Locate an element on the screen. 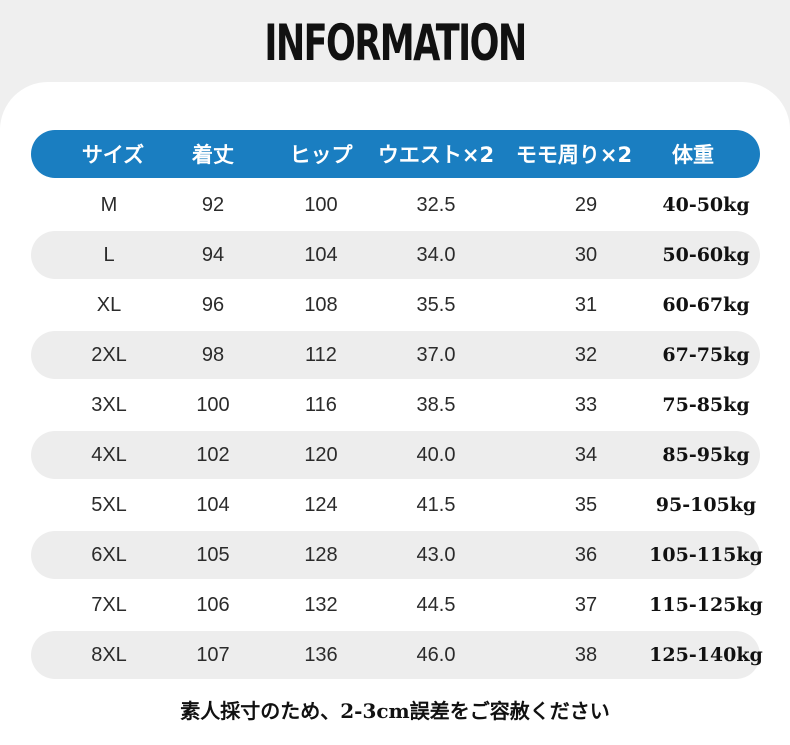 Image resolution: width=790 pixels, height=745 pixels. cell-hip: 100 is located at coordinates (321, 204).